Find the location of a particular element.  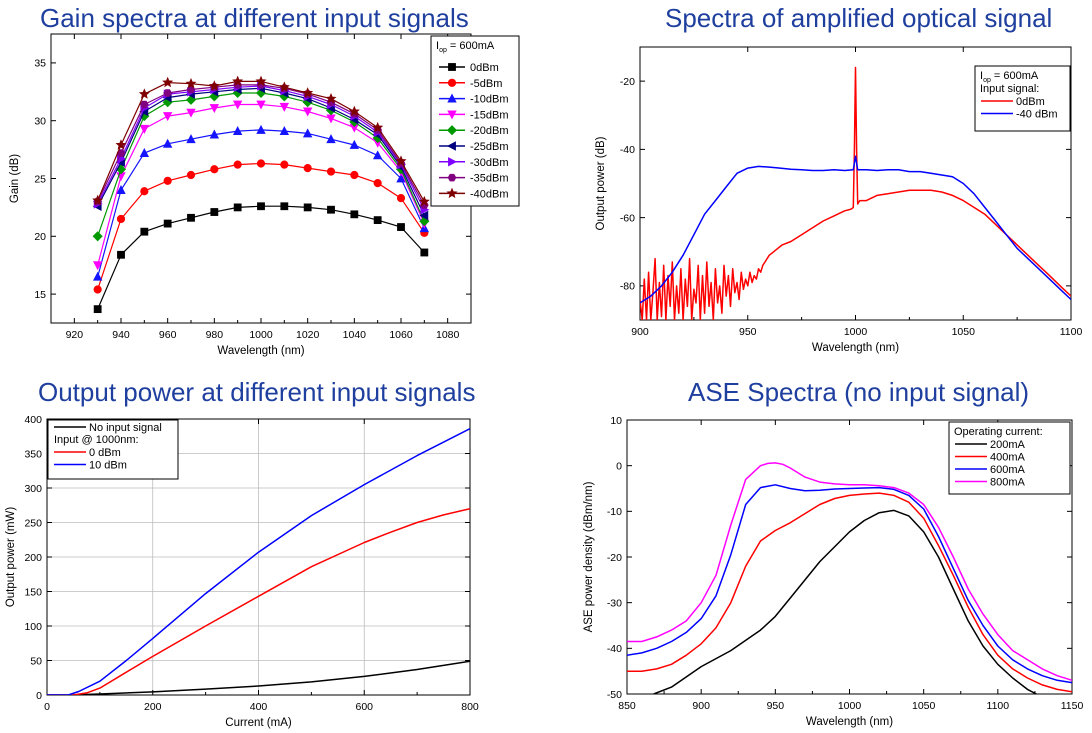

gain-ytick-label: 35 is located at coordinates (40, 64).